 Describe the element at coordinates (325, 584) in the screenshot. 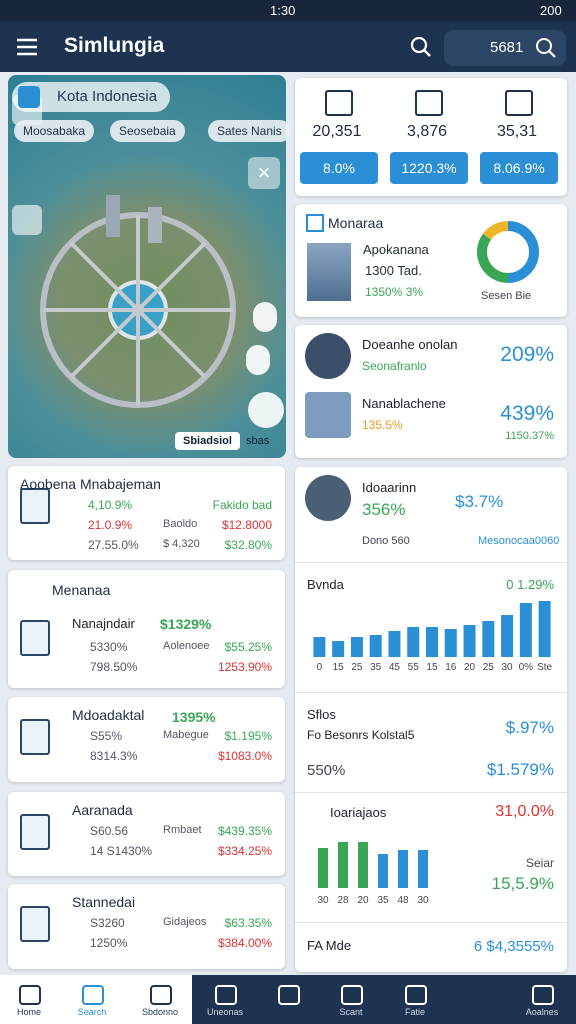

I see `chart-title: Bvnda` at that location.